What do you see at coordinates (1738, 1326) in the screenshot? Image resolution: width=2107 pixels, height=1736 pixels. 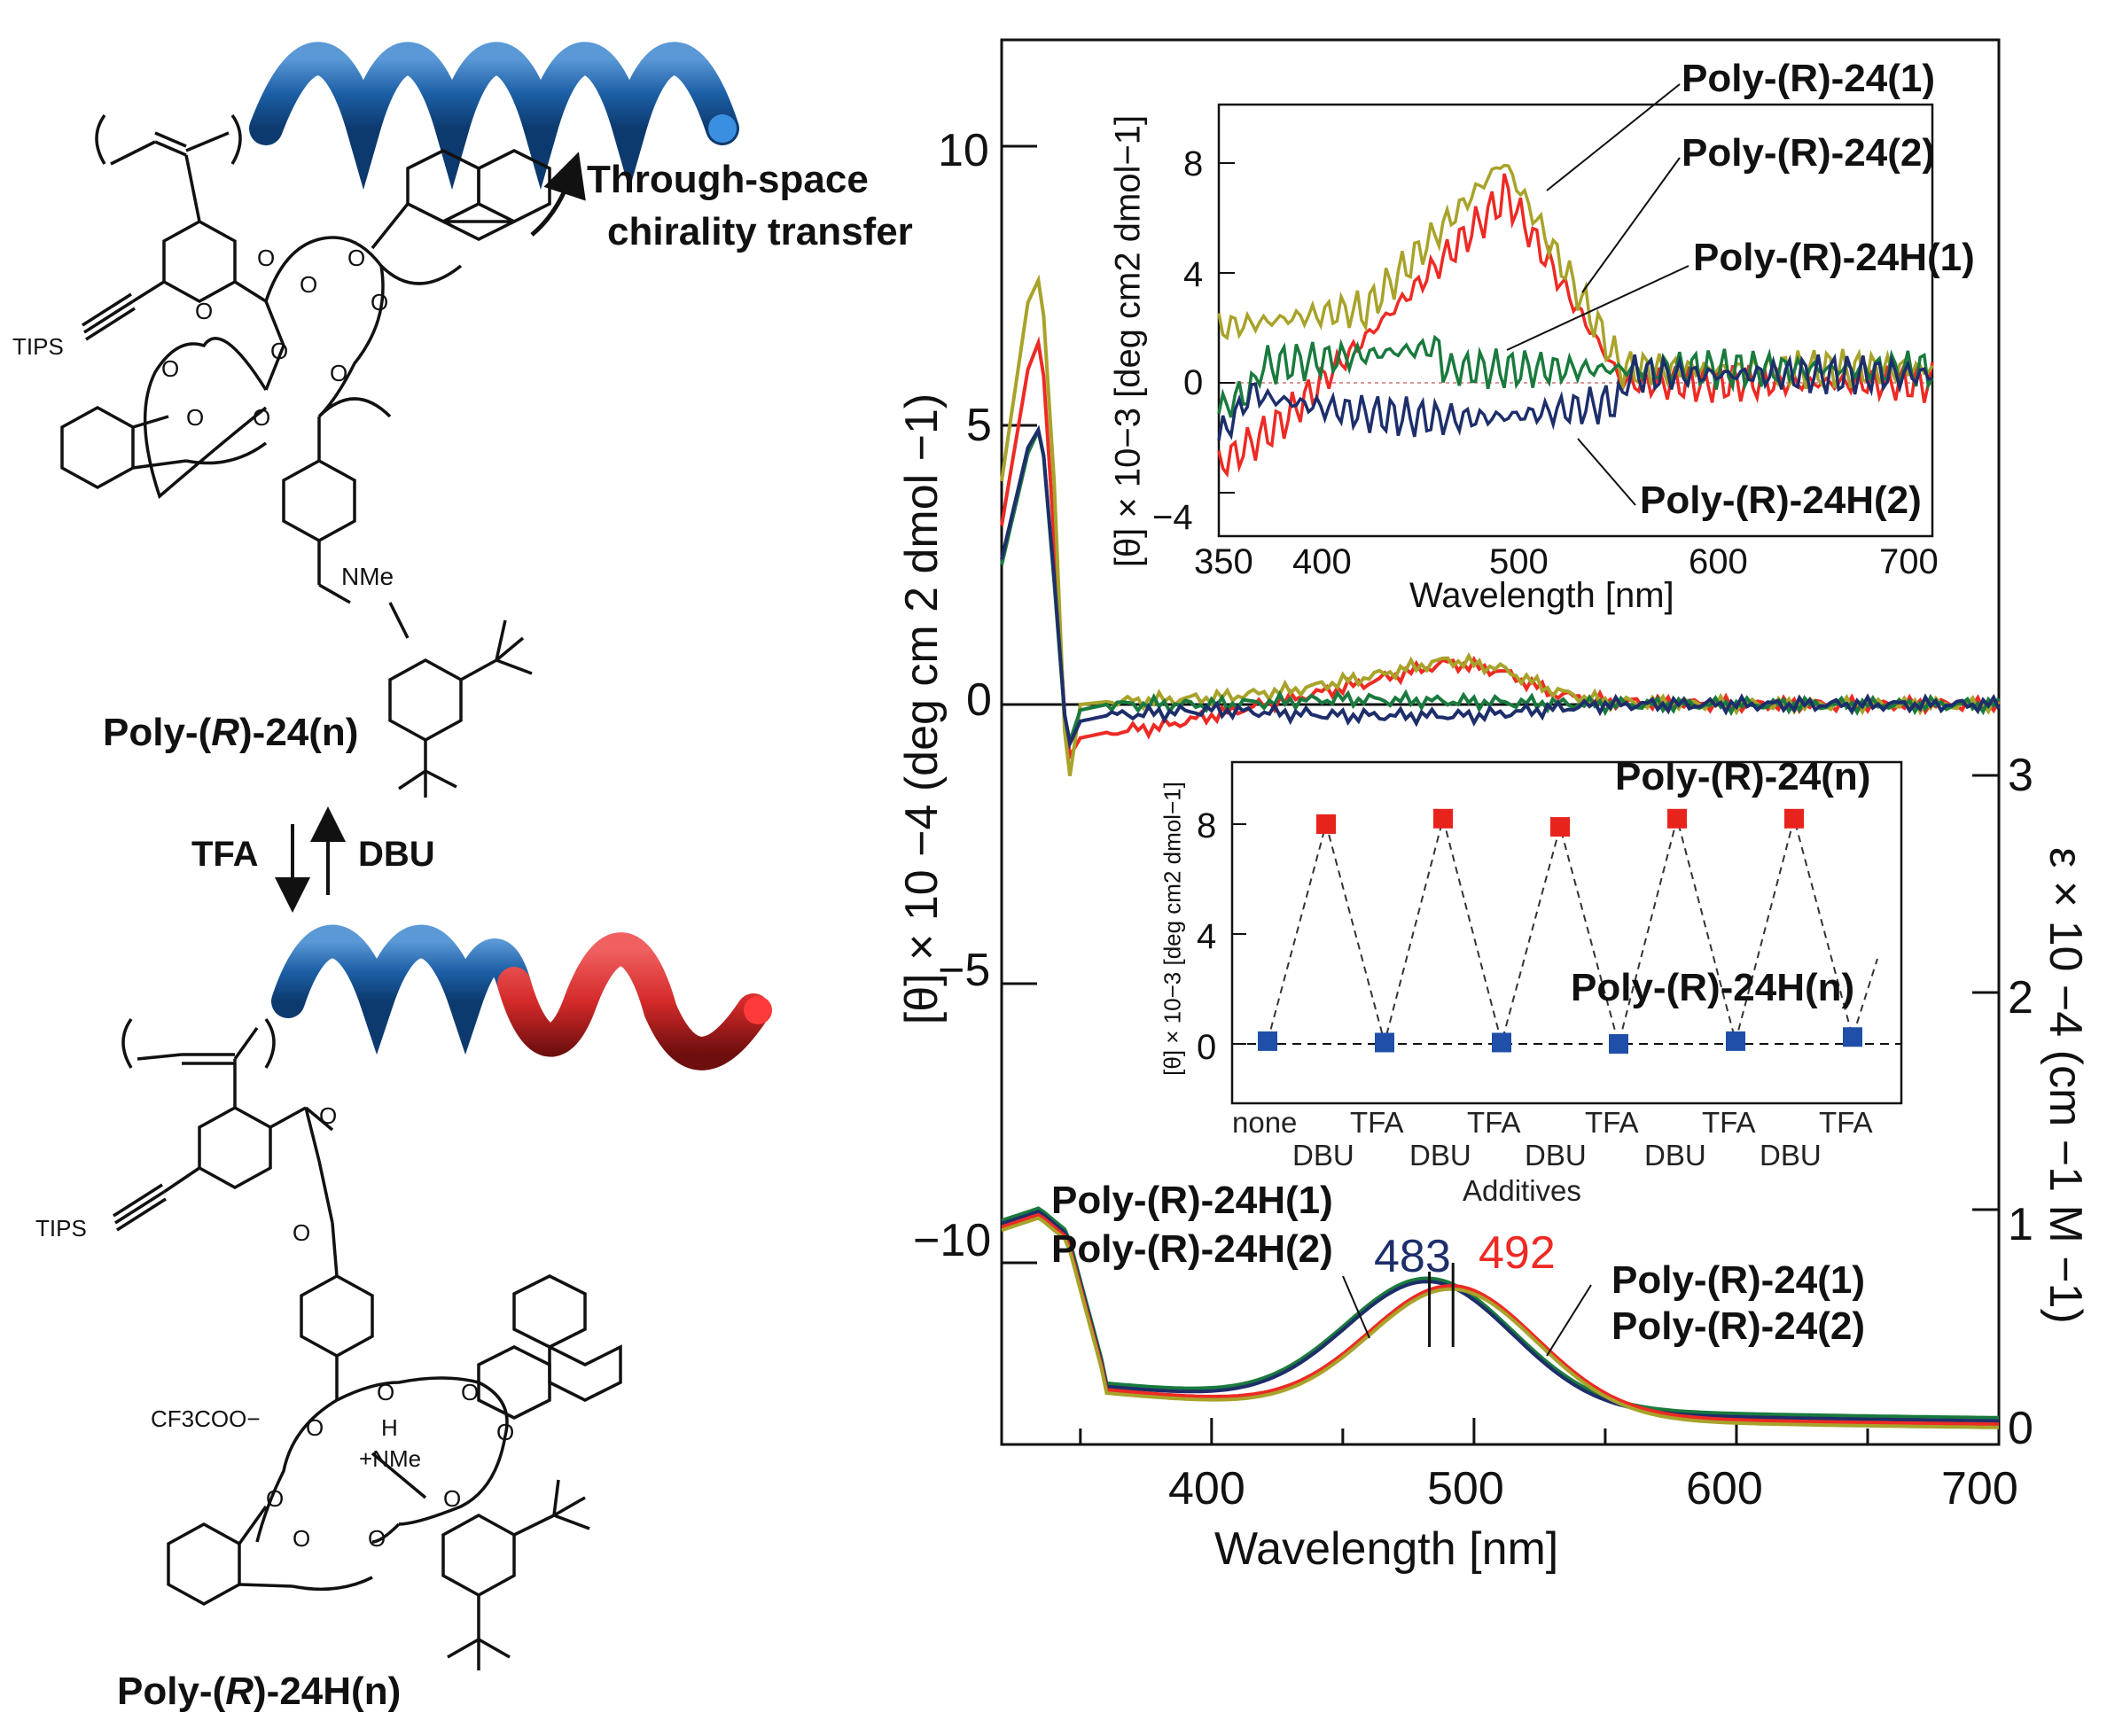 I see `abs-label-242: Poly-(R)-24(2)` at bounding box center [1738, 1326].